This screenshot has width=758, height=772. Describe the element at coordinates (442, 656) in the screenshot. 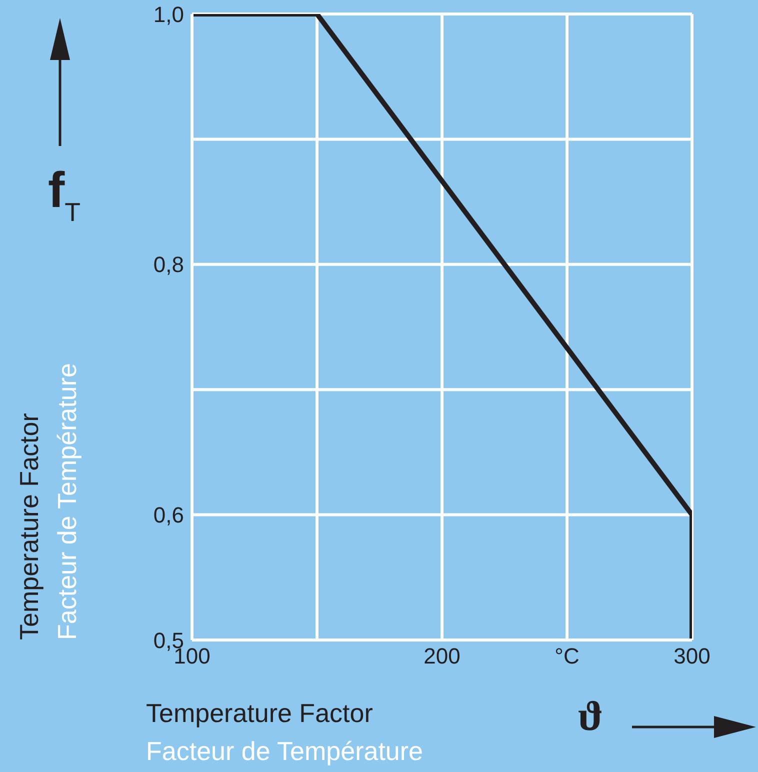

I see `x-tick-label: 200` at that location.